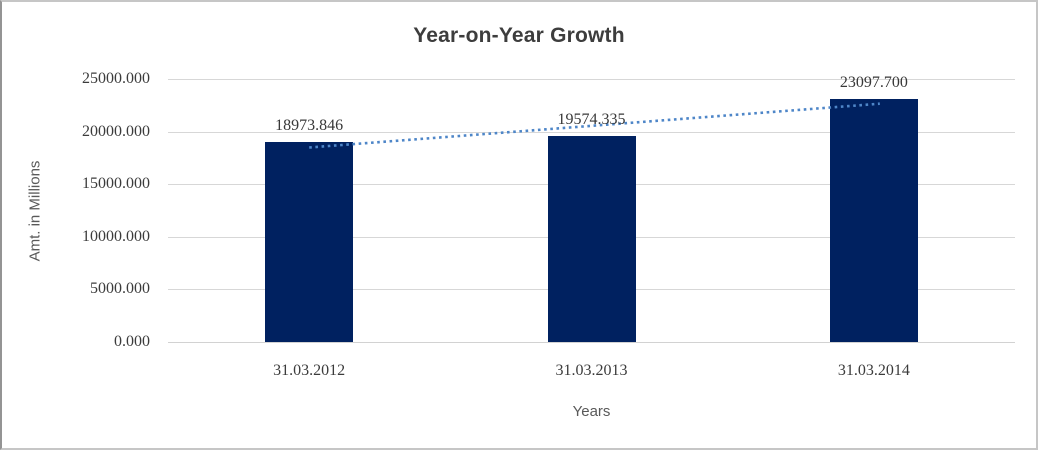  Describe the element at coordinates (116, 184) in the screenshot. I see `y-tick-15000: 15000.000` at that location.